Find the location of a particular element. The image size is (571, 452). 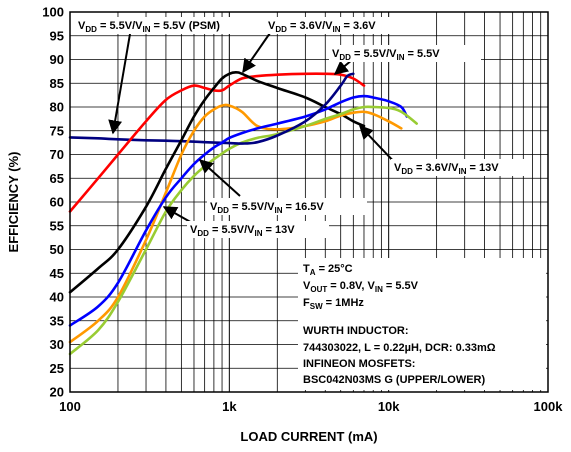

annotation-vout: VOUT = 0.8V, VIN = 5.5V is located at coordinates (361, 287).